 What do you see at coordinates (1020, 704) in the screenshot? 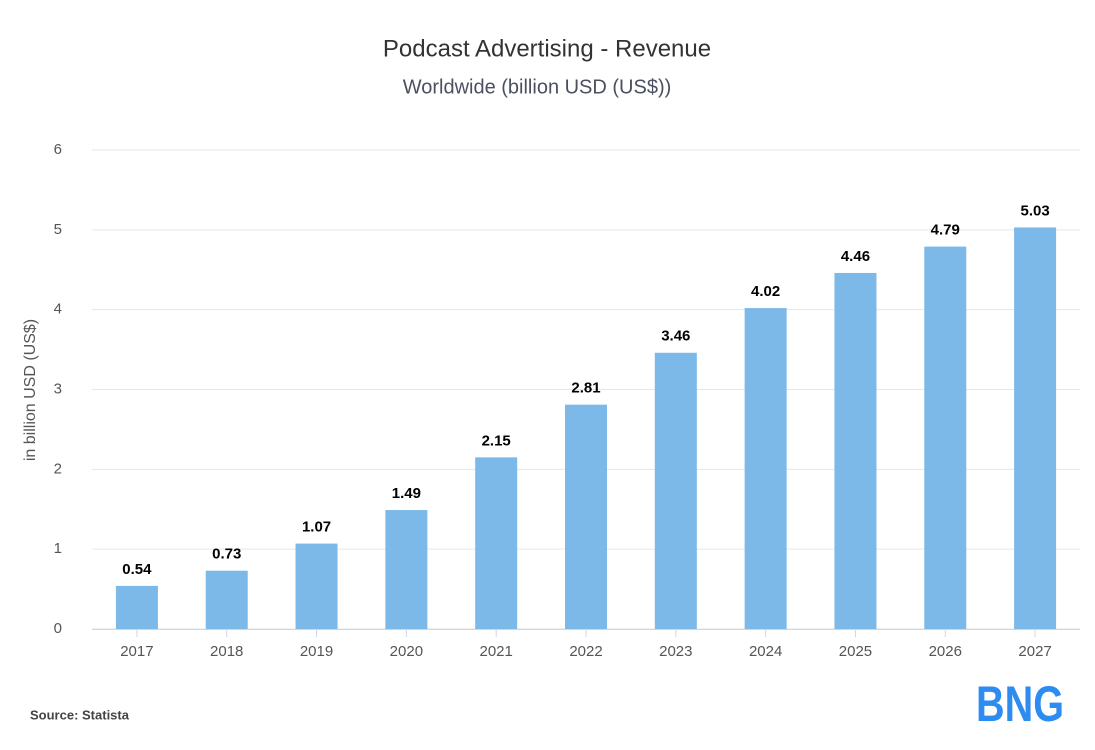
I see `logo: BNG` at bounding box center [1020, 704].